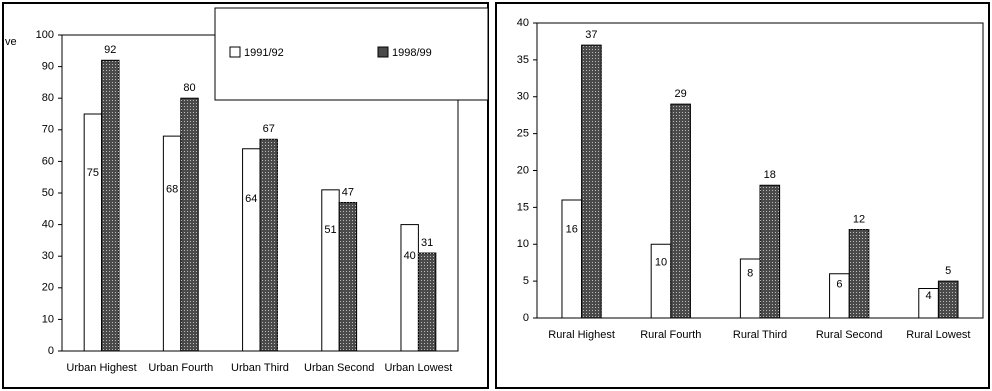 The image size is (992, 391). I want to click on y-tick-label: 100, so click(45, 35).